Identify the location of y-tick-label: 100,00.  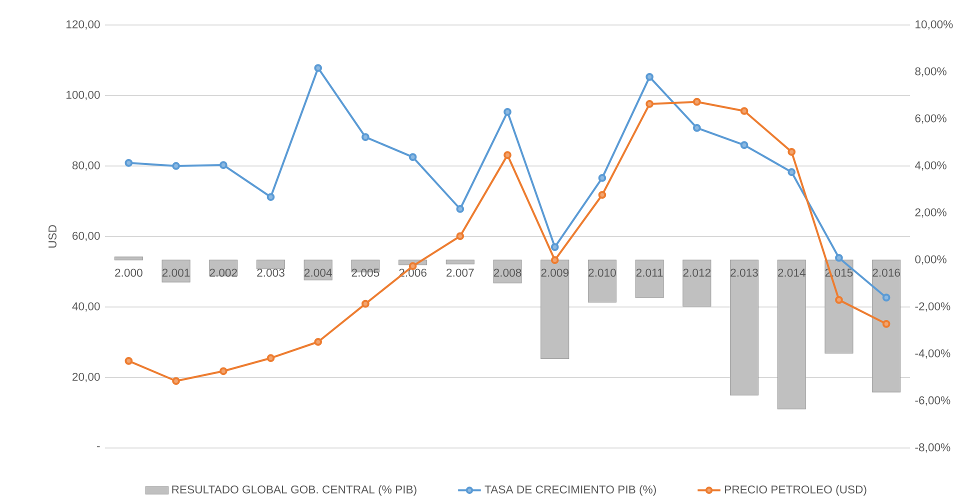
(83, 95).